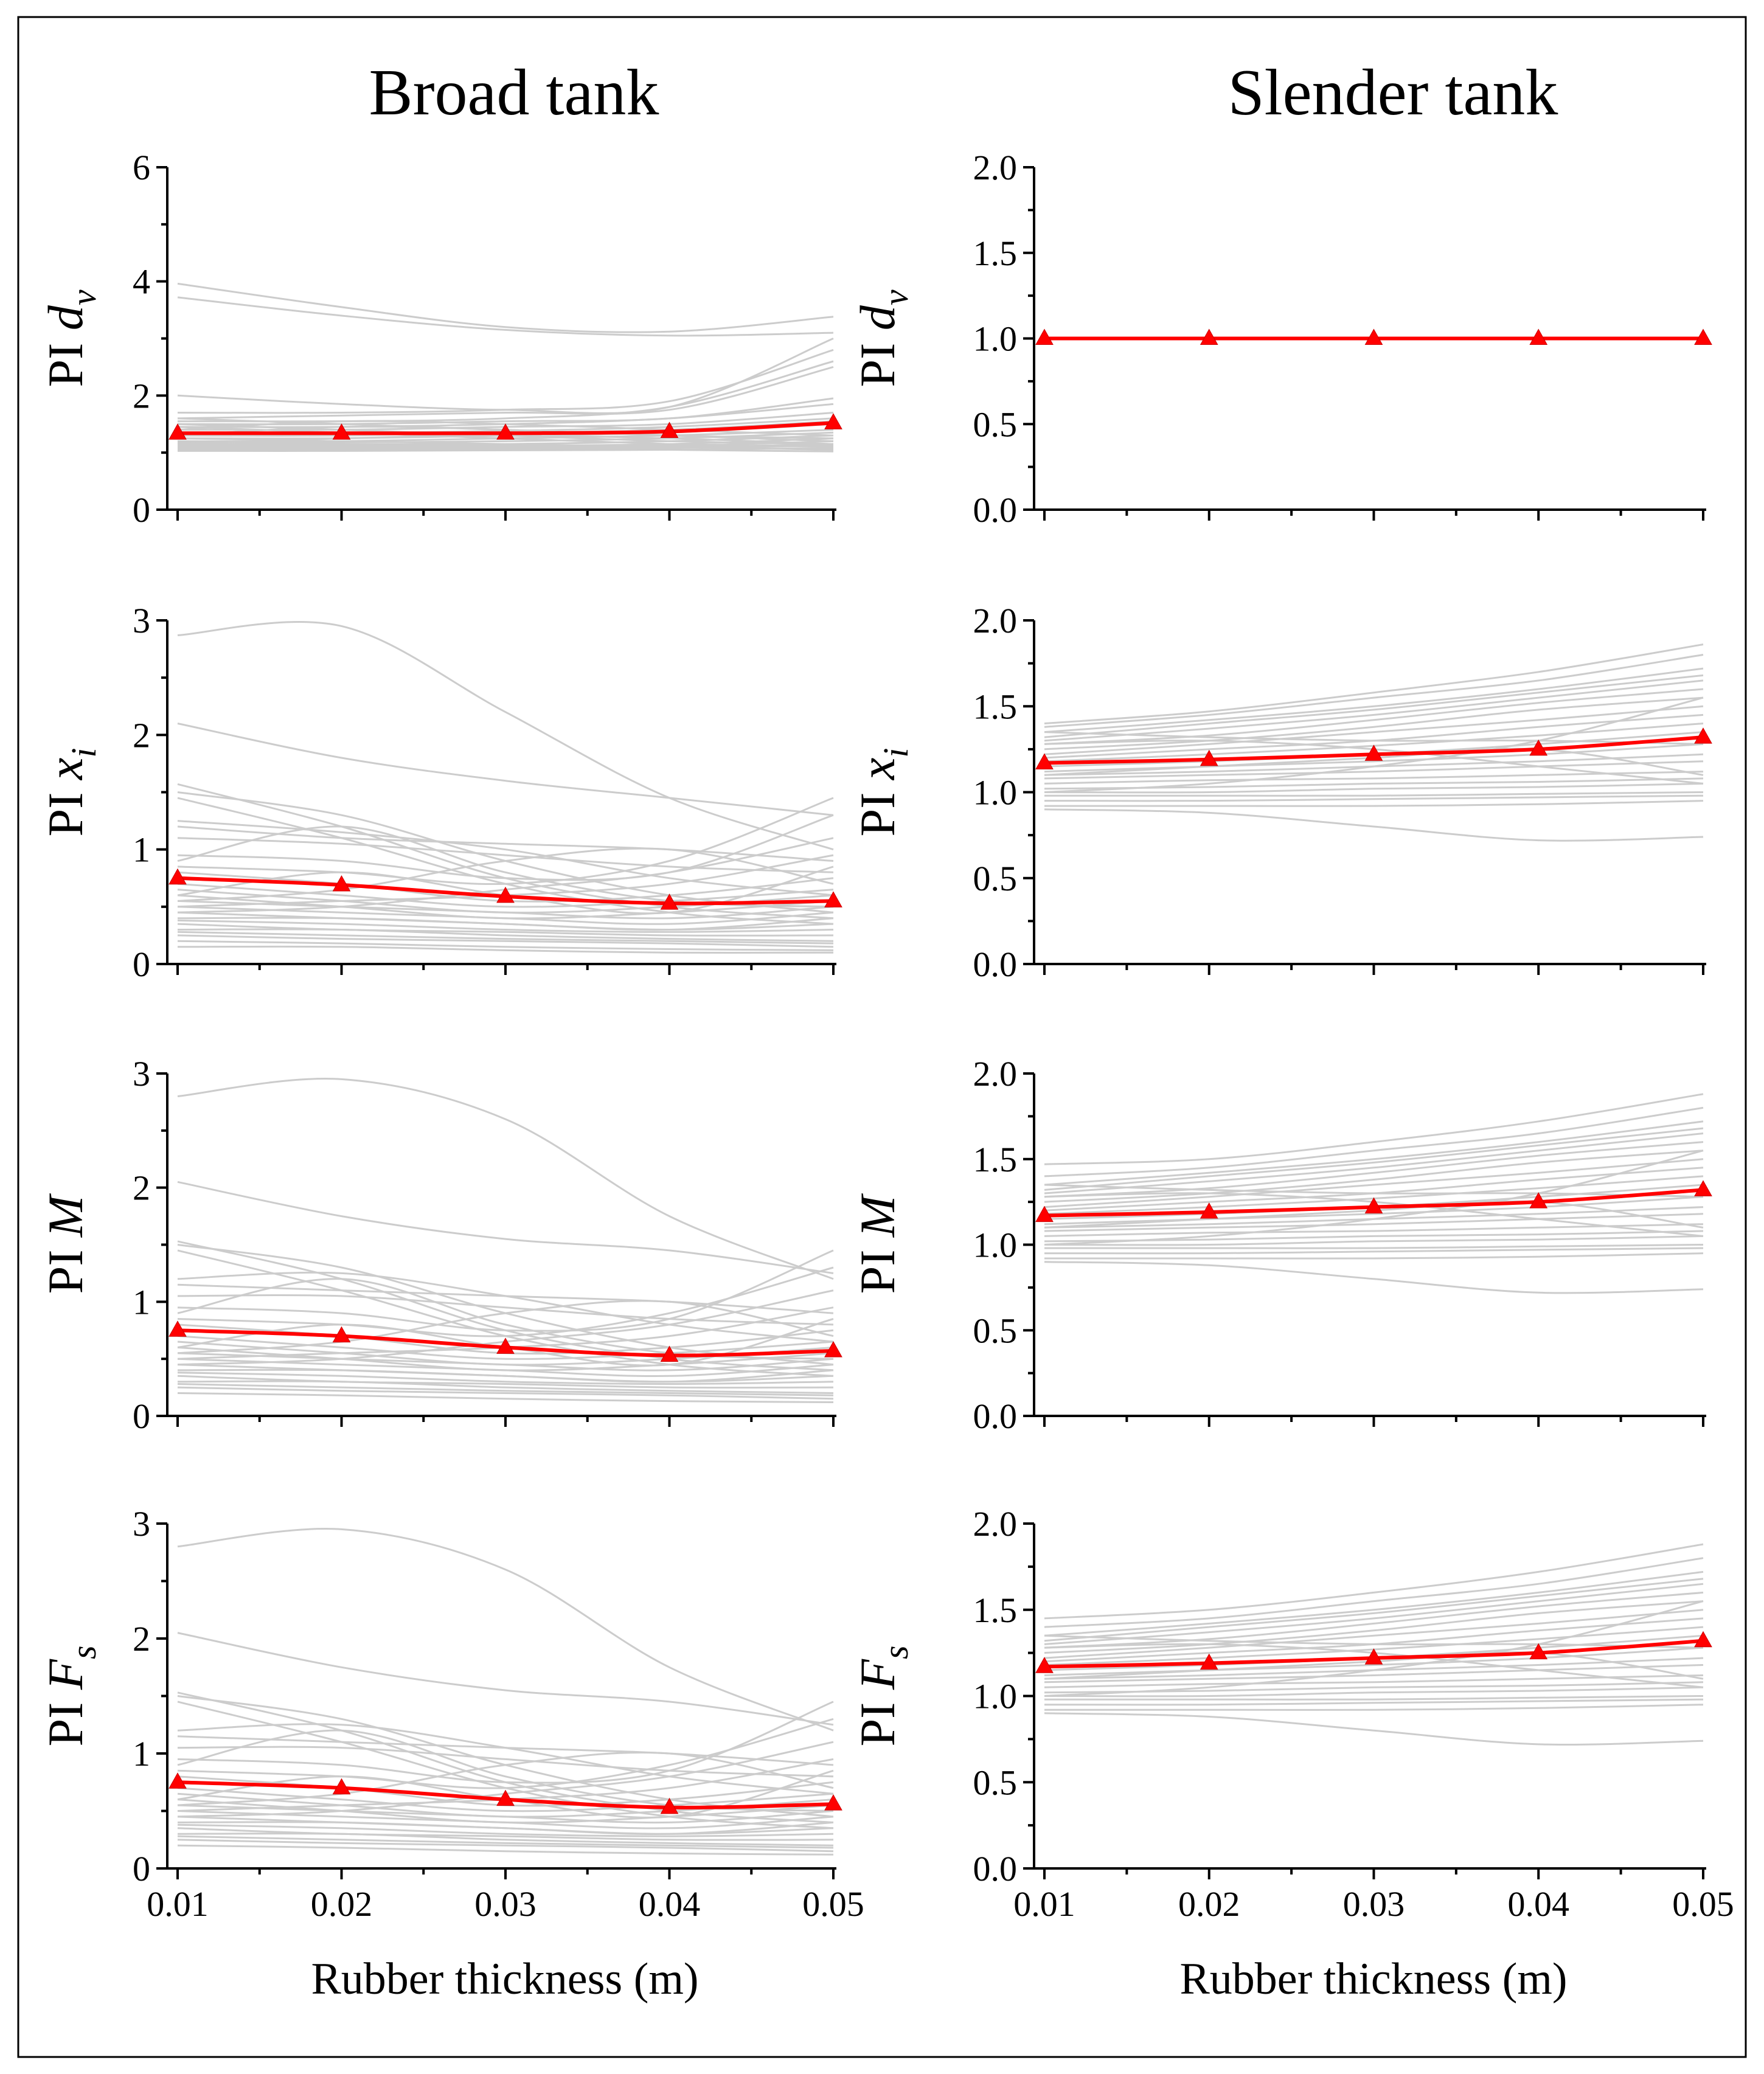 Image resolution: width=1764 pixels, height=2074 pixels. I want to click on y-axis-label-subscript: v, so click(83, 297).